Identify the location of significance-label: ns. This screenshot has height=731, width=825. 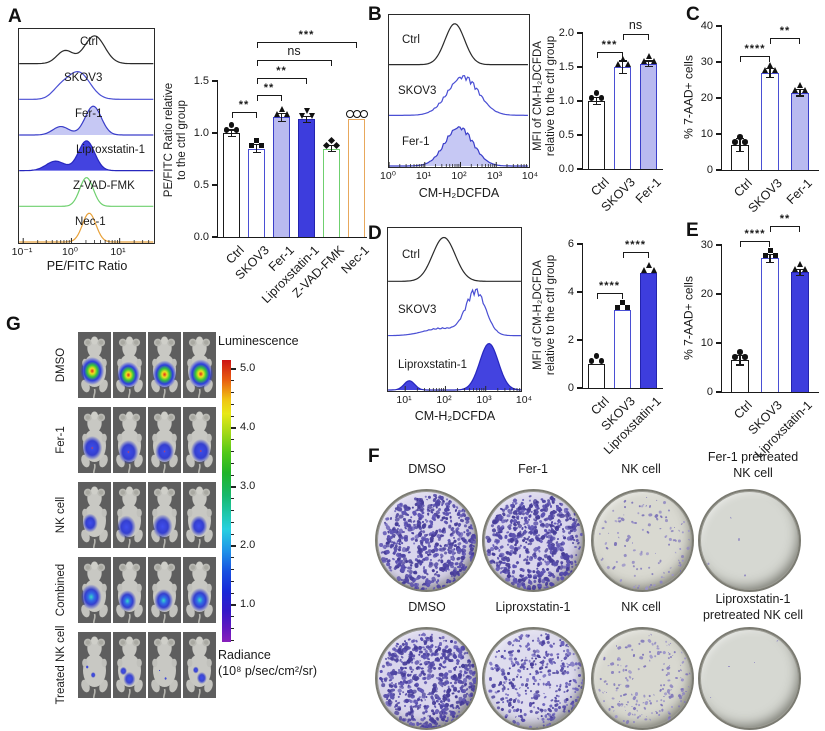
(294, 51).